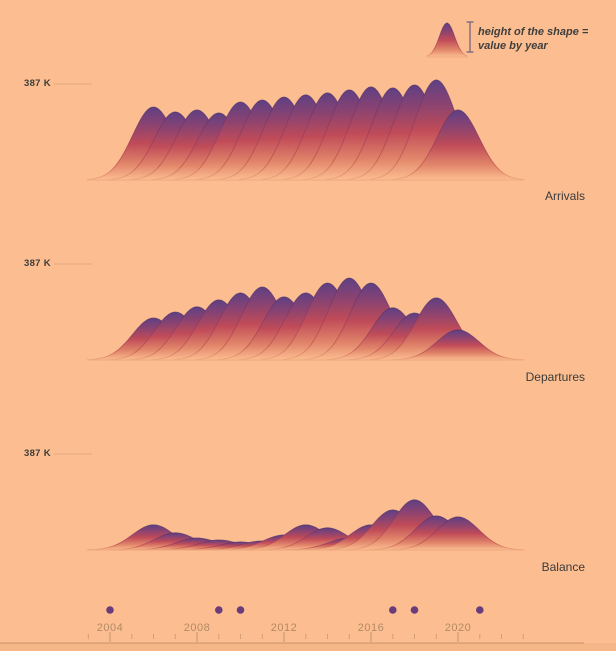 The height and width of the screenshot is (651, 616). Describe the element at coordinates (547, 39) in the screenshot. I see `legend-caption: height of the shape = value by year` at that location.